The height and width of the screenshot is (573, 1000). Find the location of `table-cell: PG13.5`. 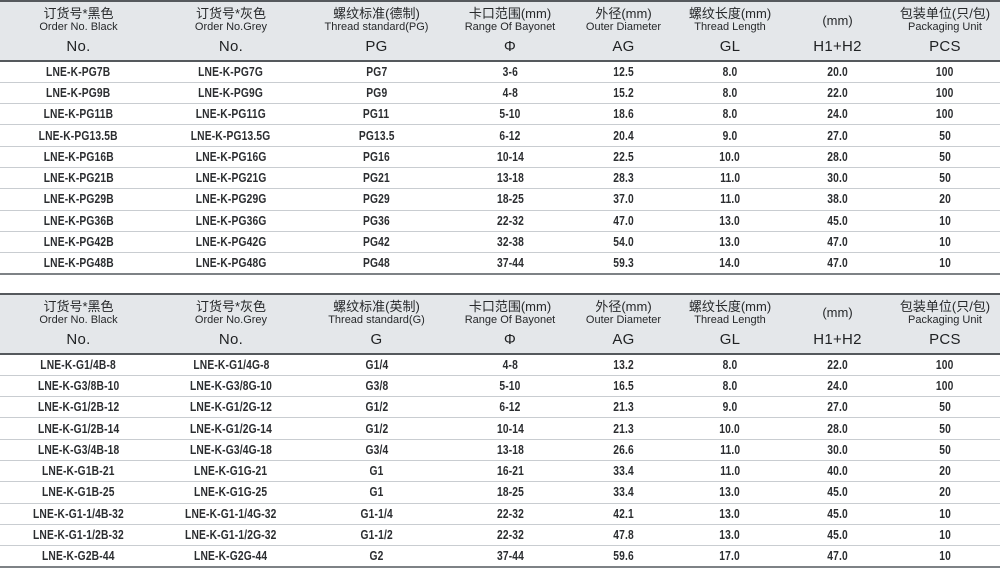

table-cell: PG13.5 is located at coordinates (376, 135).